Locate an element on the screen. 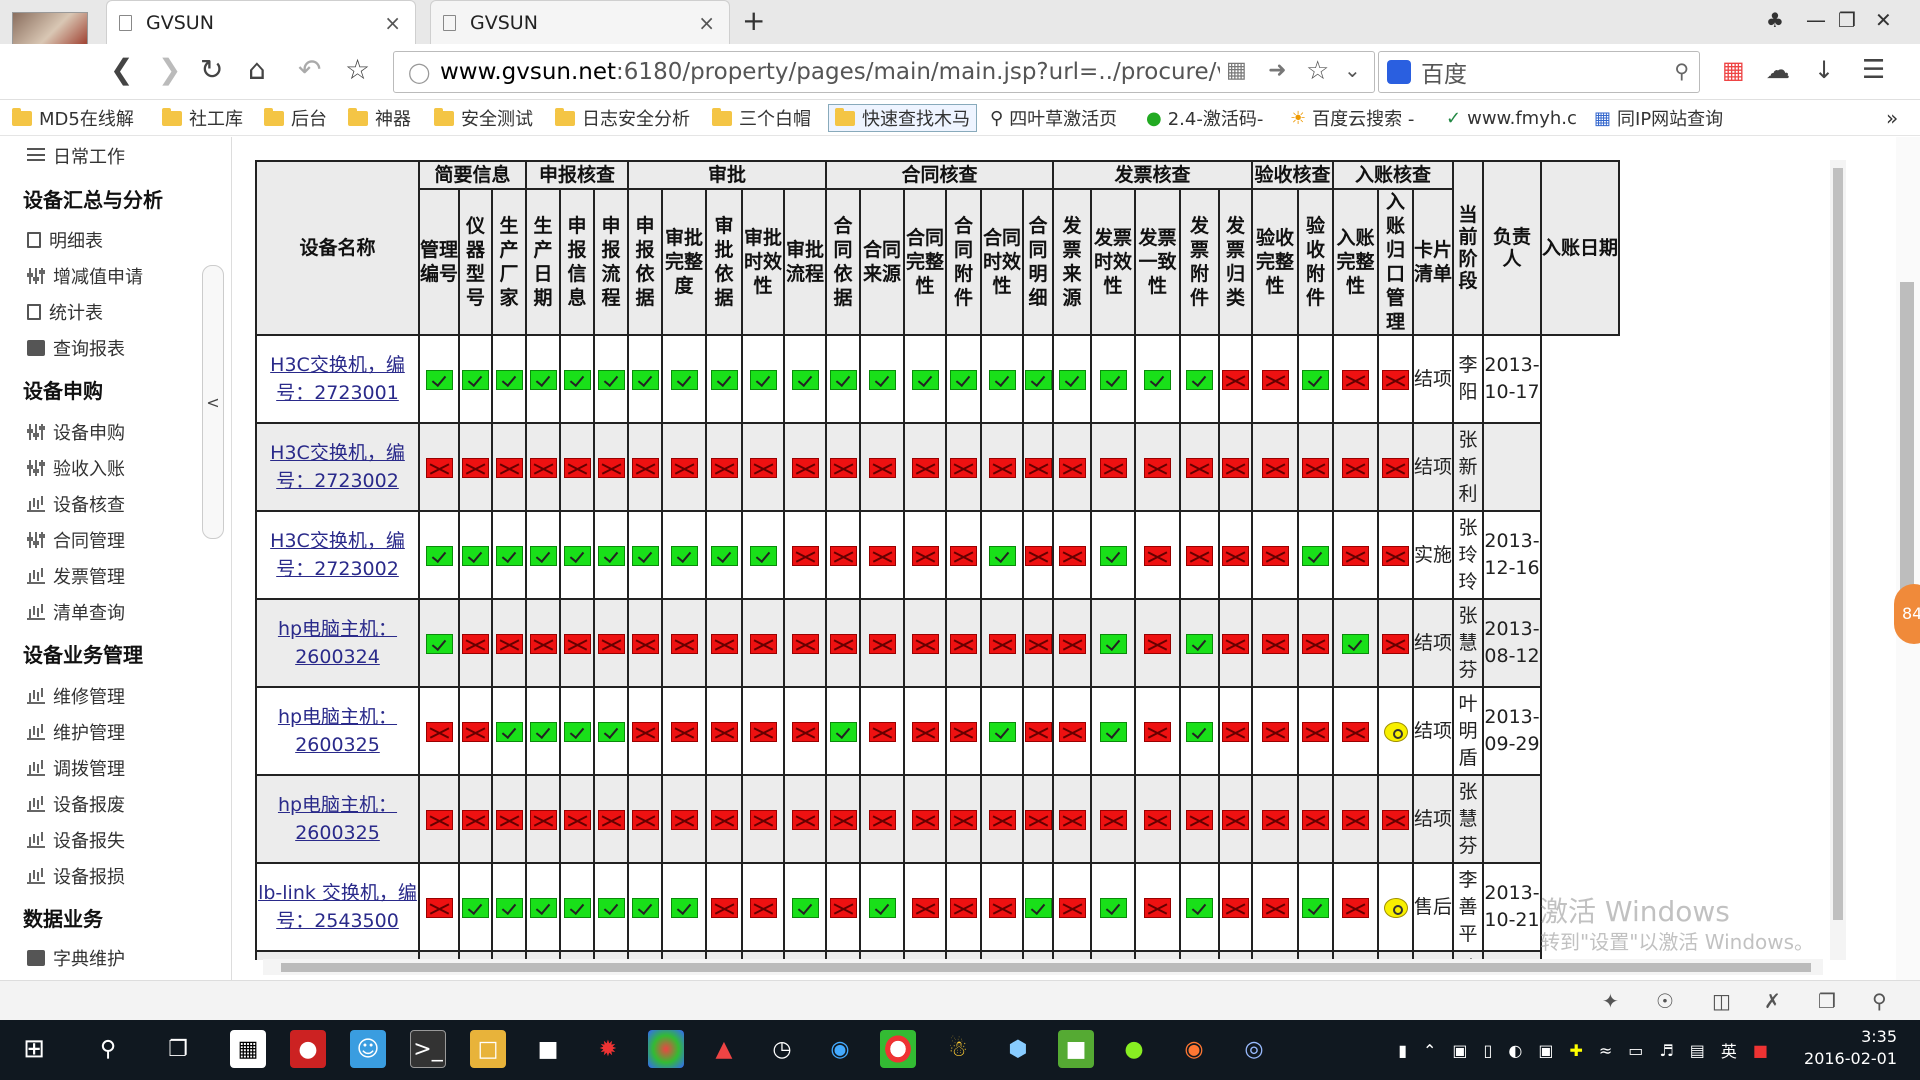  sidebar-item-list-query: 清单查询 is located at coordinates (76, 612).